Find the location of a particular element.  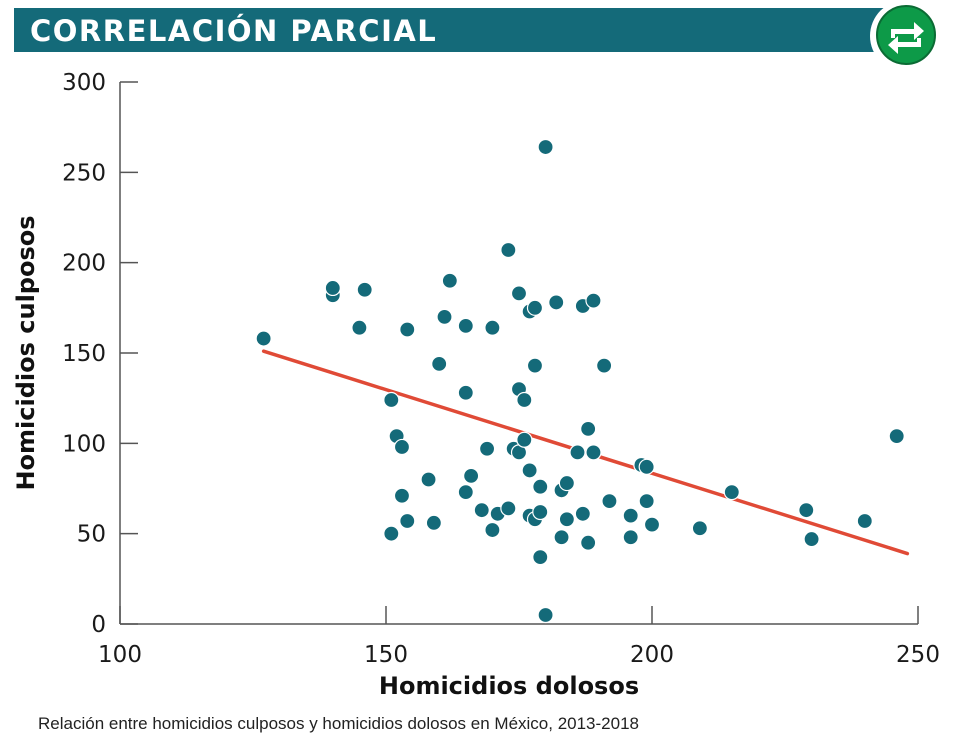

y-tick-label: 200 is located at coordinates (84, 264).